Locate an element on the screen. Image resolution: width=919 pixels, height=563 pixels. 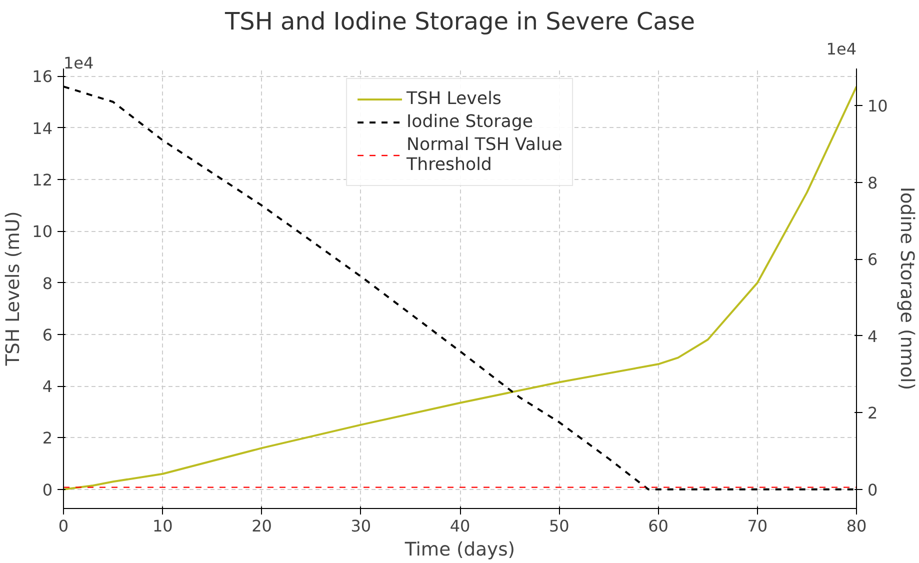
legend-label: Normal TSH Value Threshold is located at coordinates (484, 155).